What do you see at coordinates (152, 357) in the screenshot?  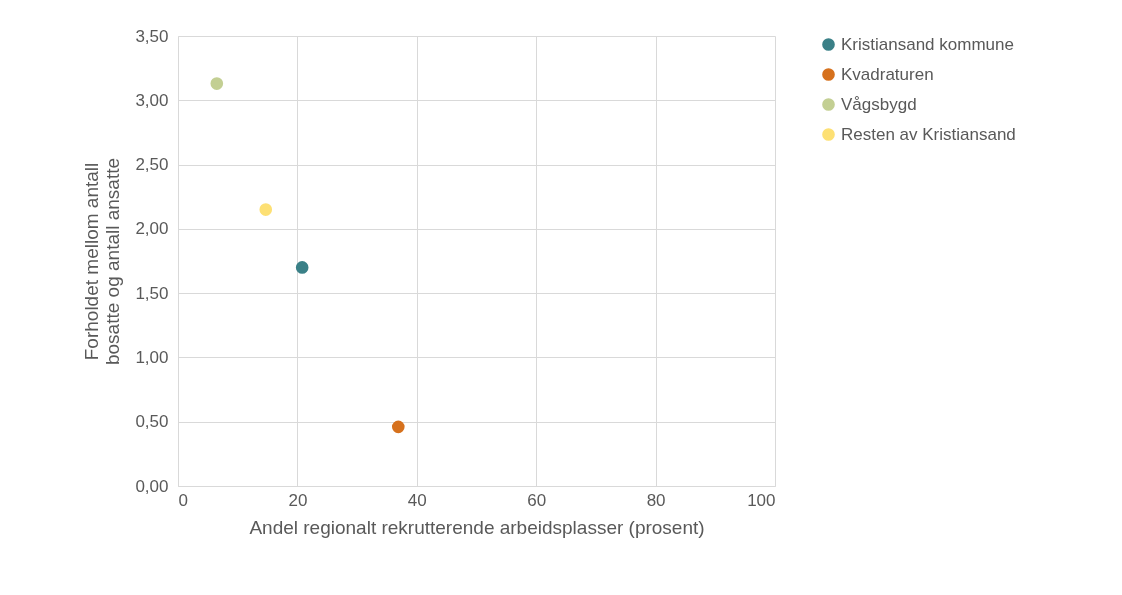 I see `y-tick-label: 1,00` at bounding box center [152, 357].